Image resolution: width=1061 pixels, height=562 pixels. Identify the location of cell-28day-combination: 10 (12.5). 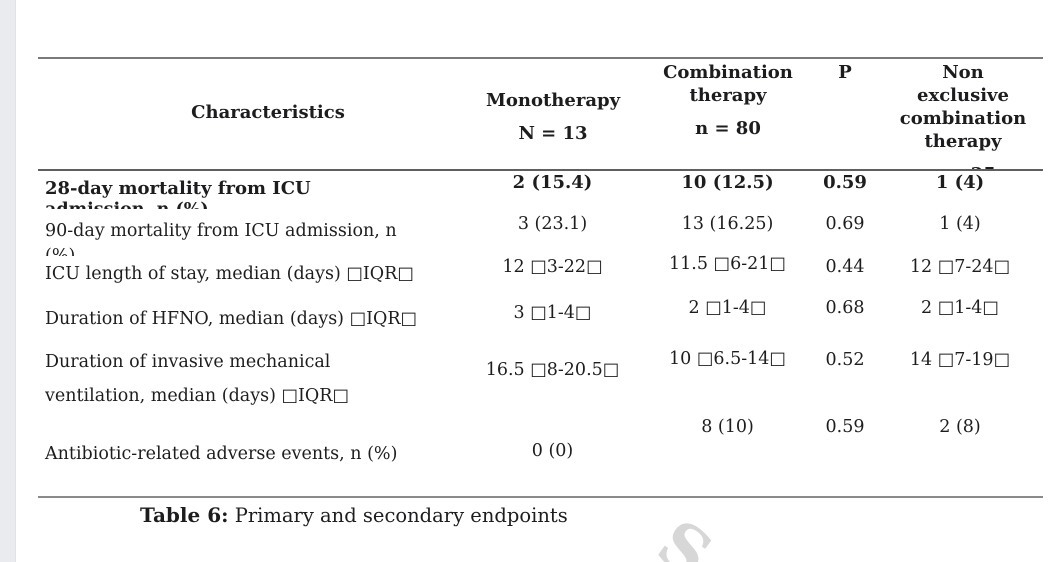
(727, 182).